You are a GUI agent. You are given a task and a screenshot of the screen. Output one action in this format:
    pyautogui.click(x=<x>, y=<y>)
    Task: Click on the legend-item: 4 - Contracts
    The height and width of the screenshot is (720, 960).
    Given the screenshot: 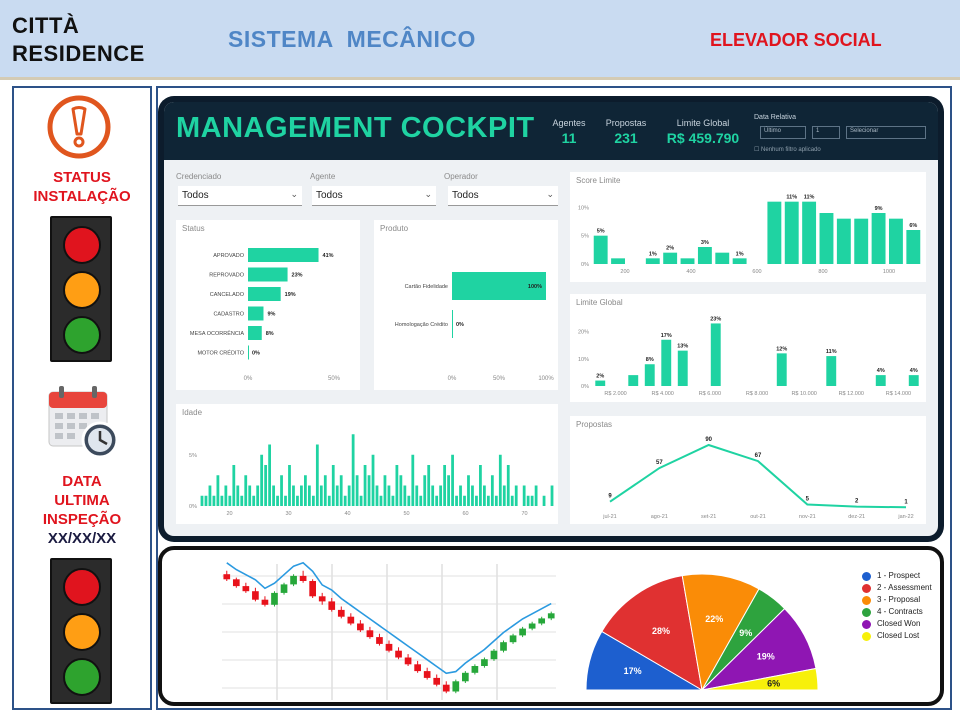 What is the action you would take?
    pyautogui.click(x=897, y=612)
    